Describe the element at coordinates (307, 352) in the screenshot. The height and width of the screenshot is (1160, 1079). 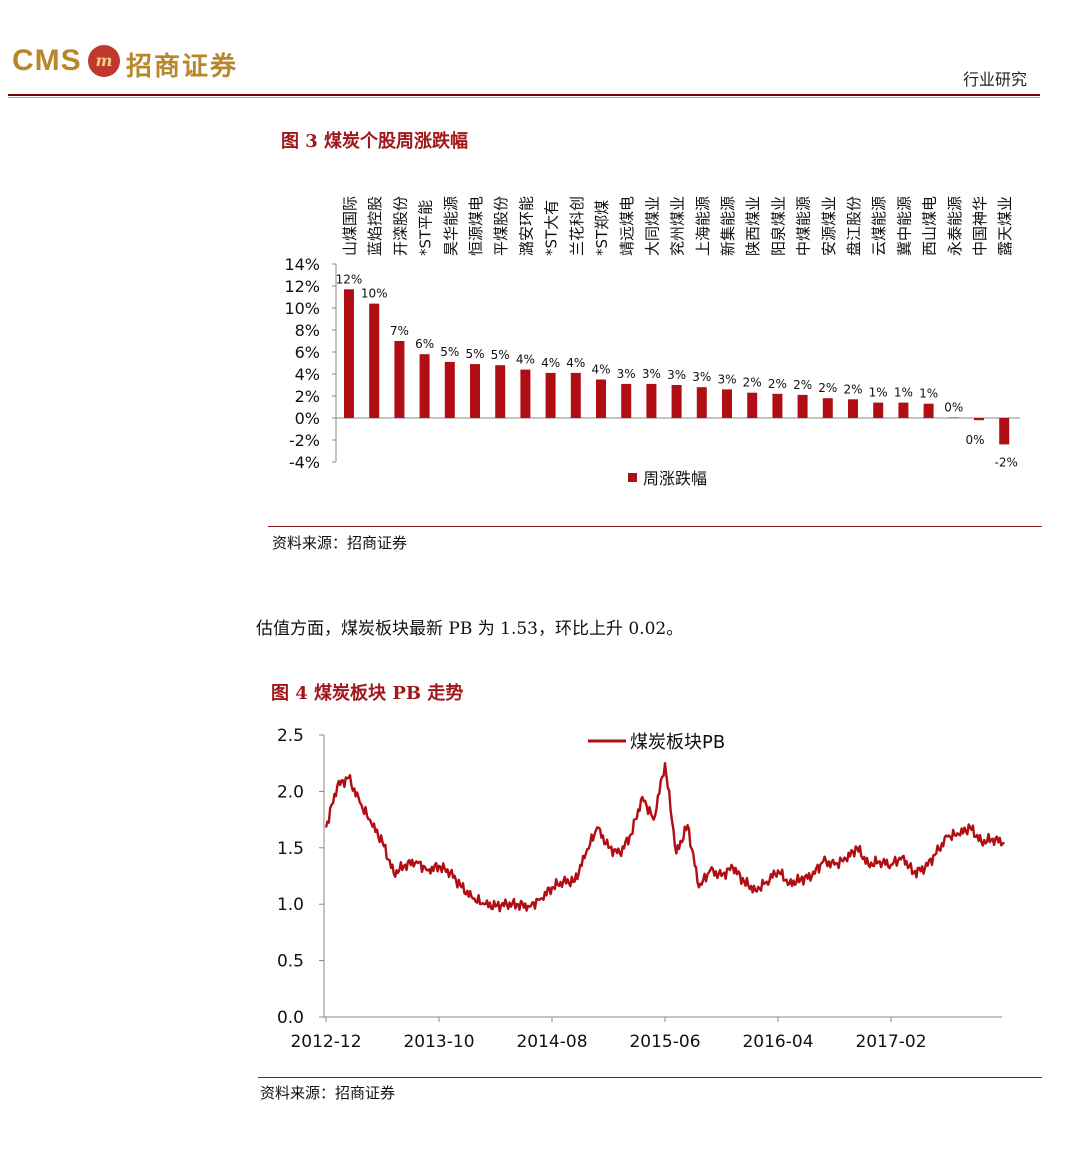
I see `fig3-y-tick-label: 6%` at that location.